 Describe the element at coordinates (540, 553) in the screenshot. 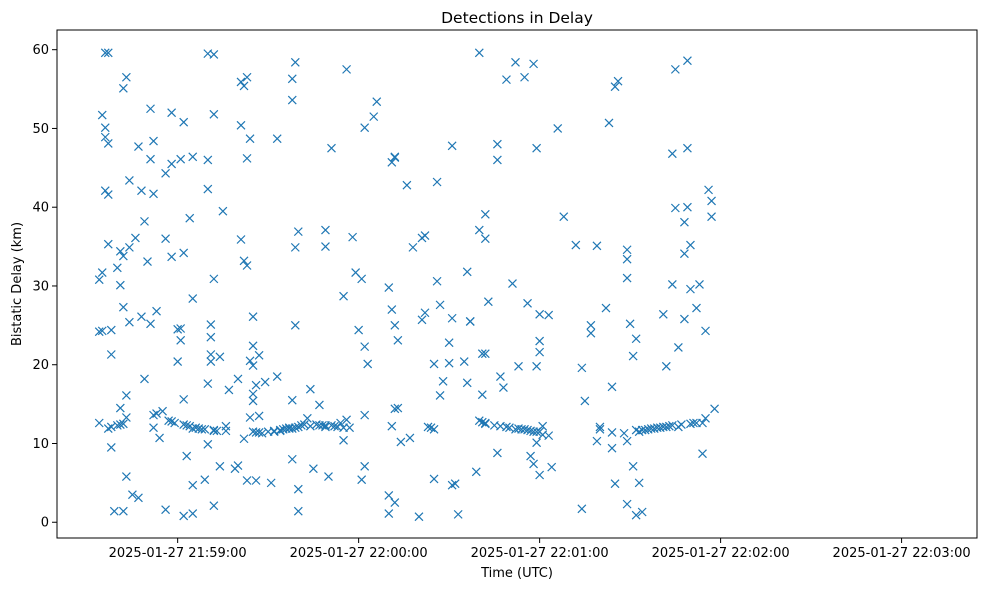

I see `x-tick-label: 2025-01-27 22:01:00` at that location.